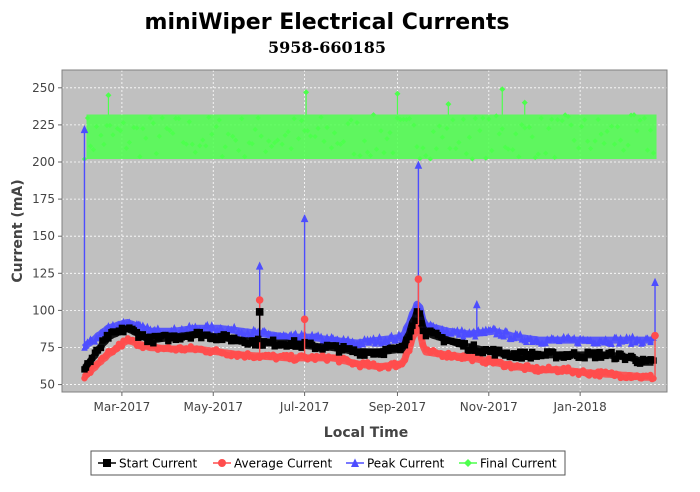 The image size is (700, 492). Describe the element at coordinates (489, 407) in the screenshot. I see `x-tick-label: Nov-2017` at that location.